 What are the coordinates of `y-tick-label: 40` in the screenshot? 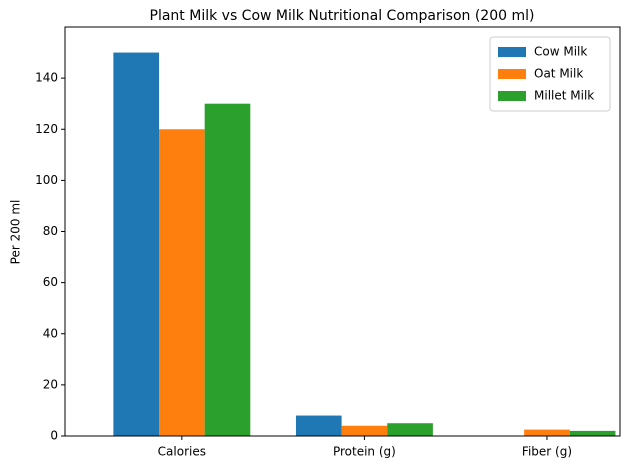 It's located at (50, 333).